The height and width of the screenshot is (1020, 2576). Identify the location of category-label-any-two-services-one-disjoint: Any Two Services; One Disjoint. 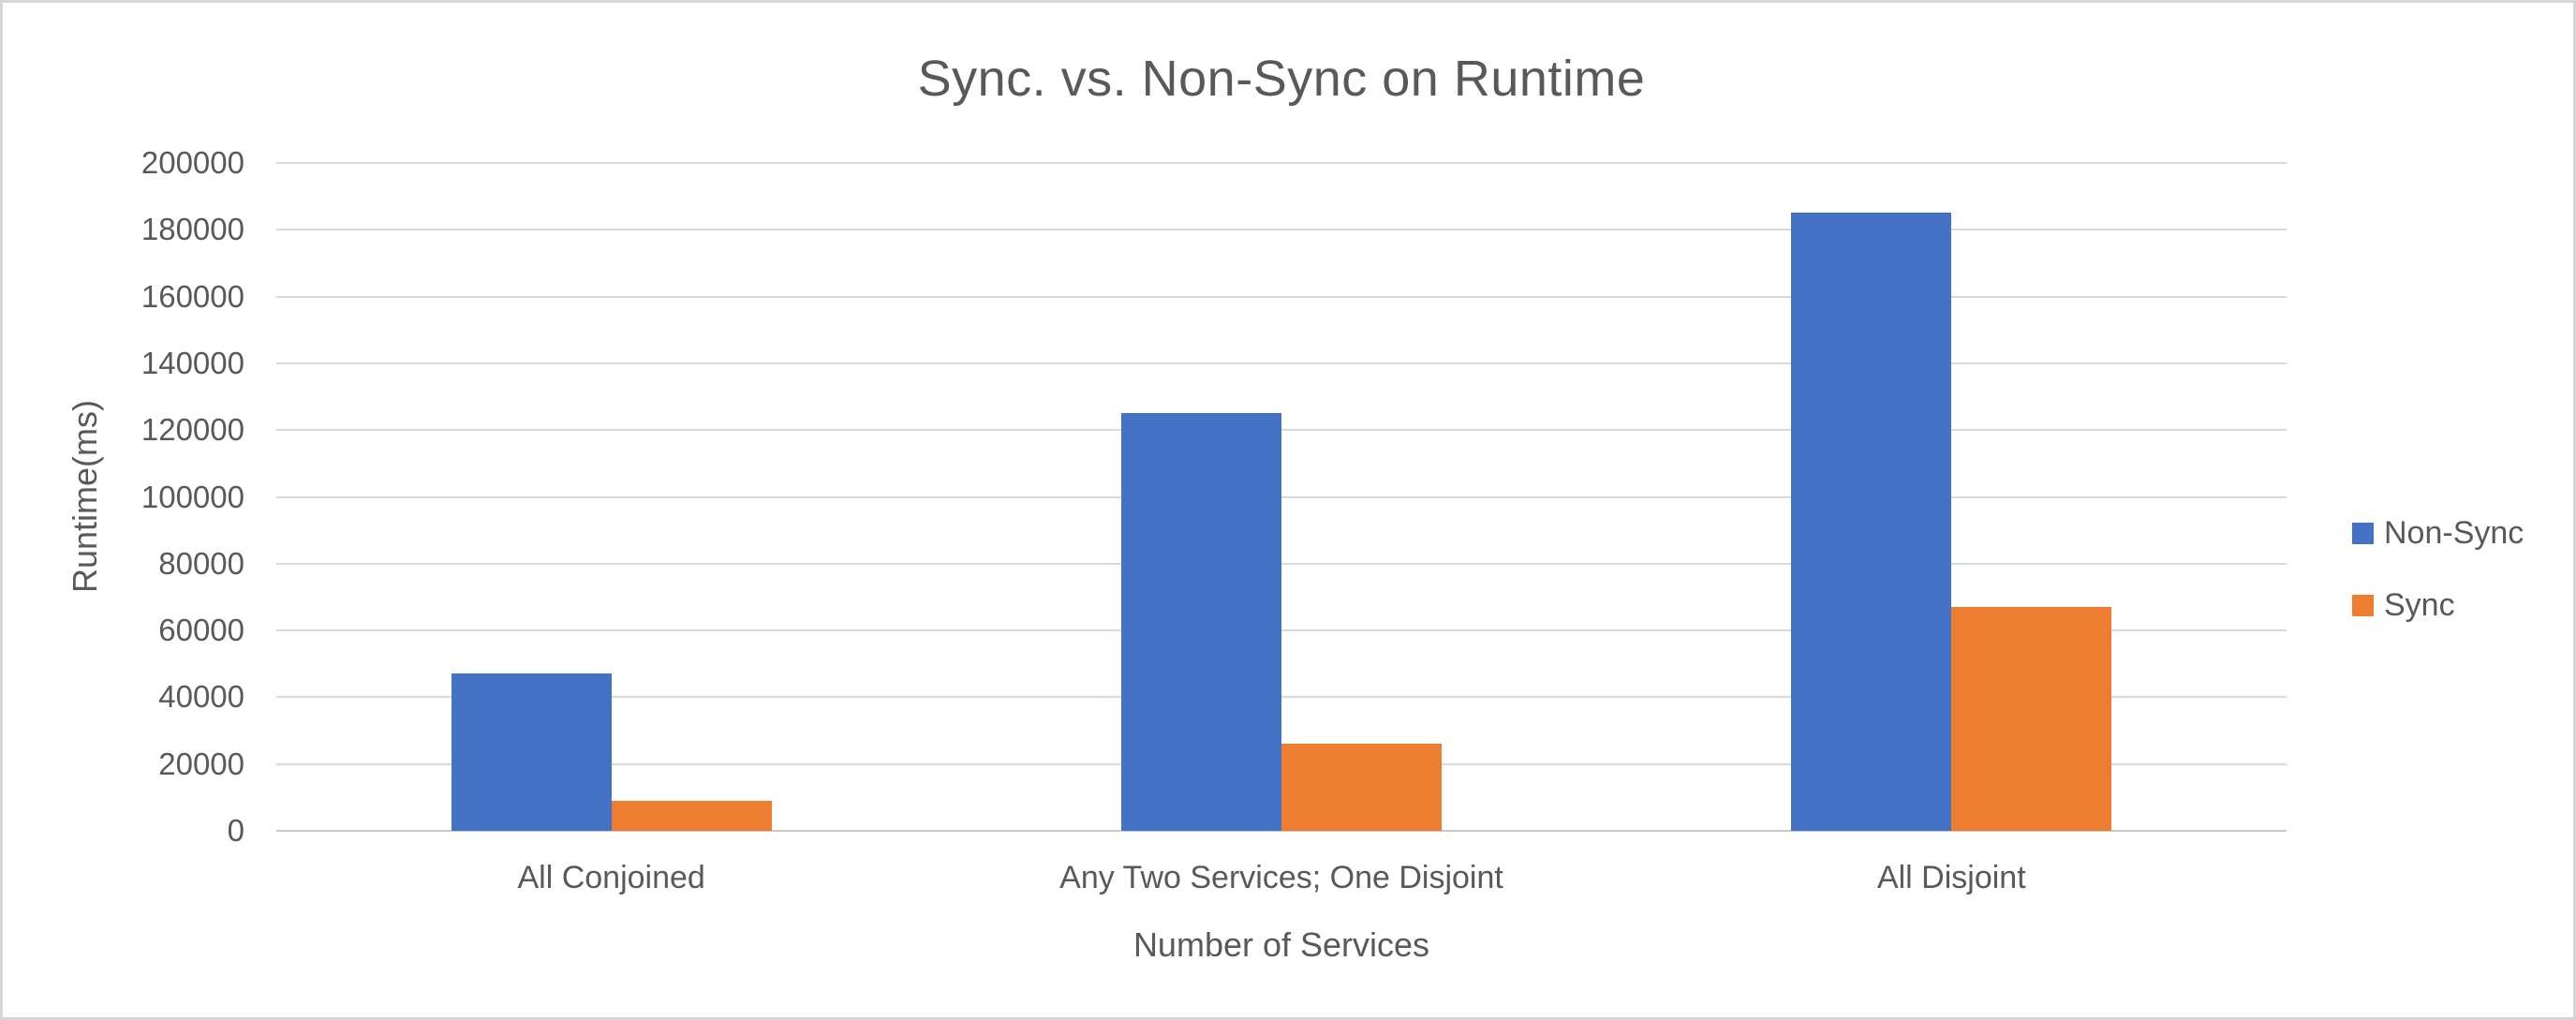
(1281, 877).